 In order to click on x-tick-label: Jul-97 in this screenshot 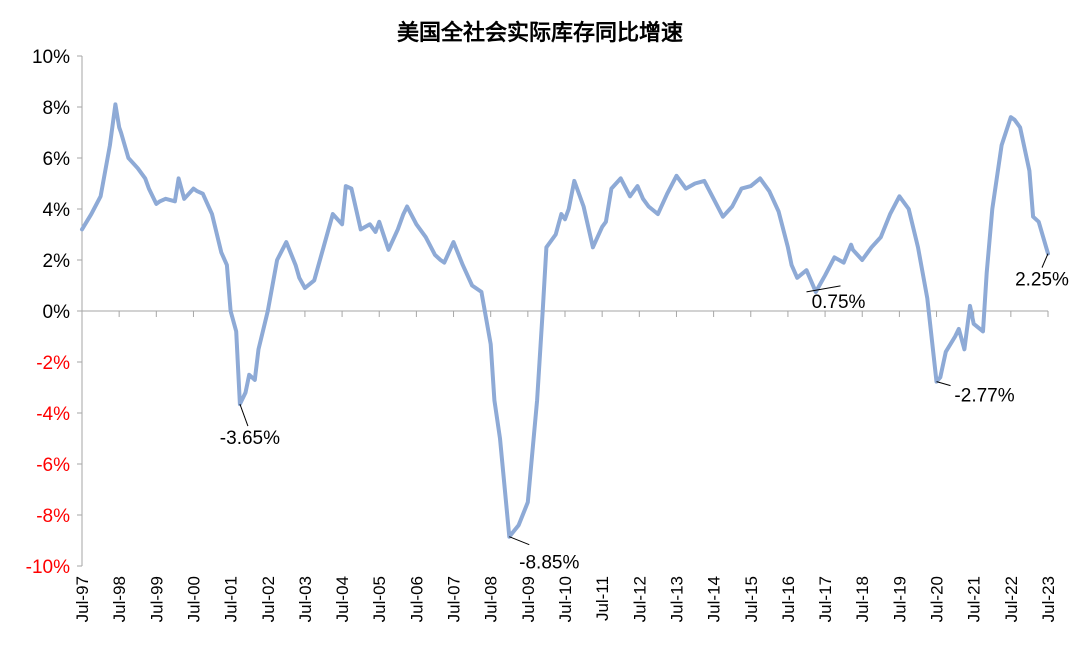, I will do `click(82, 599)`.